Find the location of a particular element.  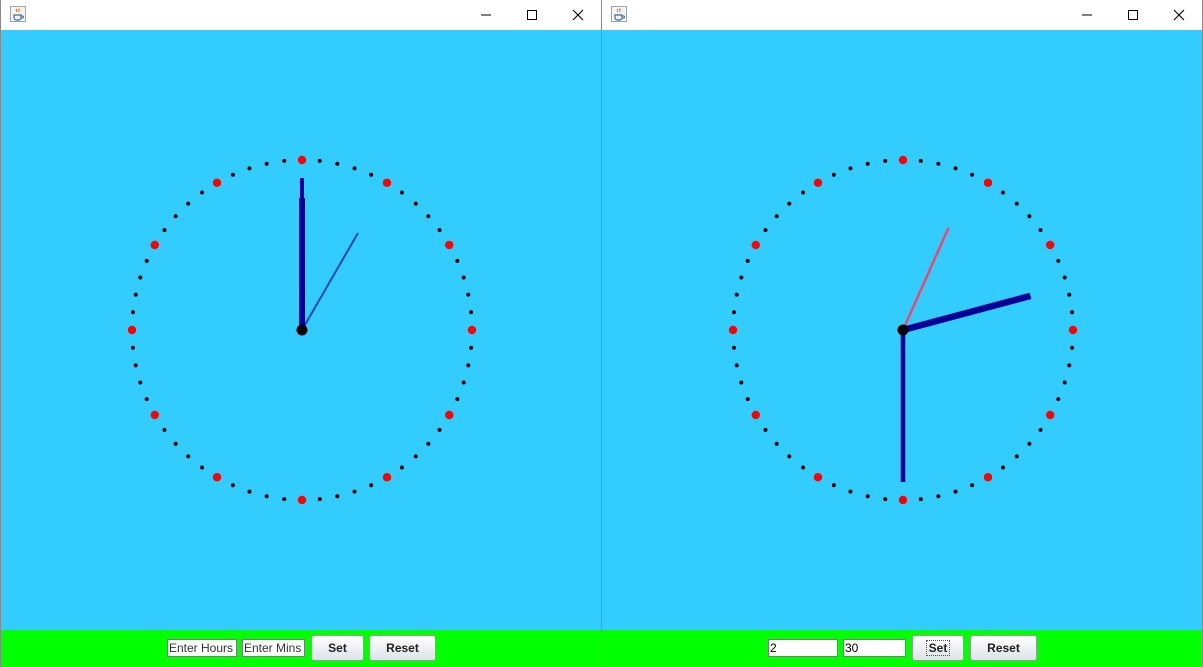

second-hand is located at coordinates (925, 279).